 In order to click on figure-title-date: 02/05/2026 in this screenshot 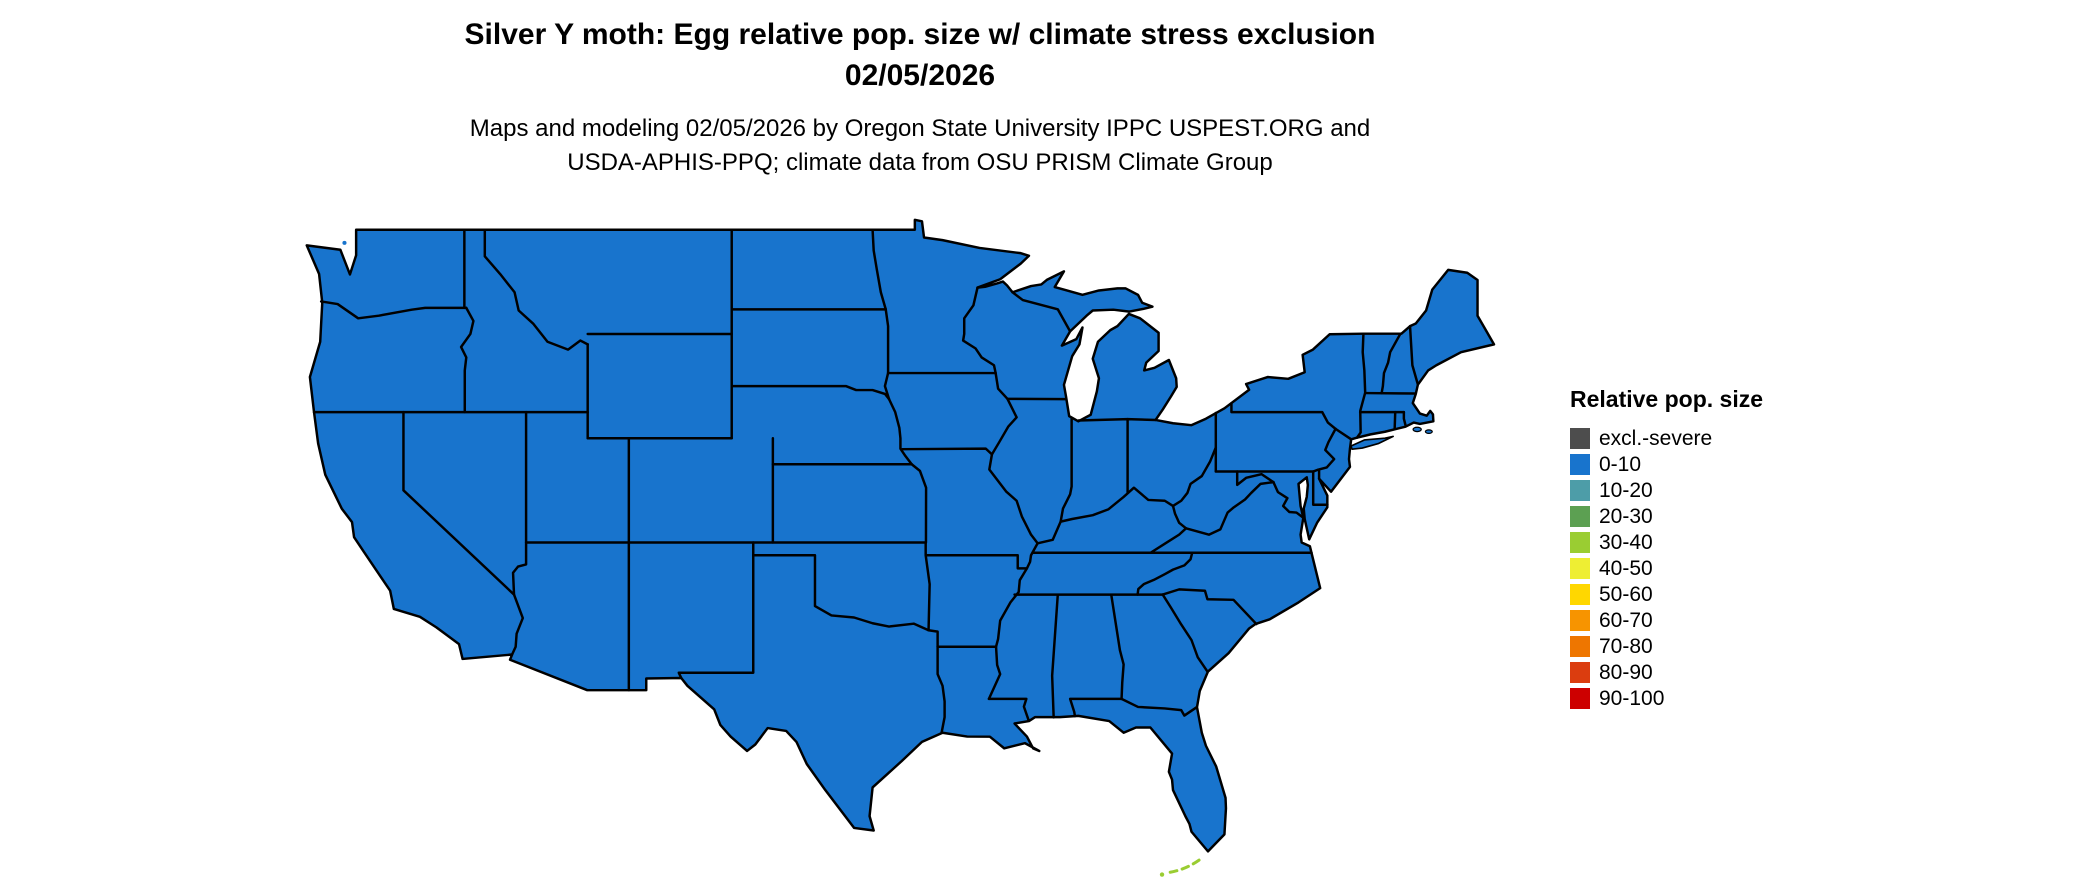, I will do `click(920, 75)`.